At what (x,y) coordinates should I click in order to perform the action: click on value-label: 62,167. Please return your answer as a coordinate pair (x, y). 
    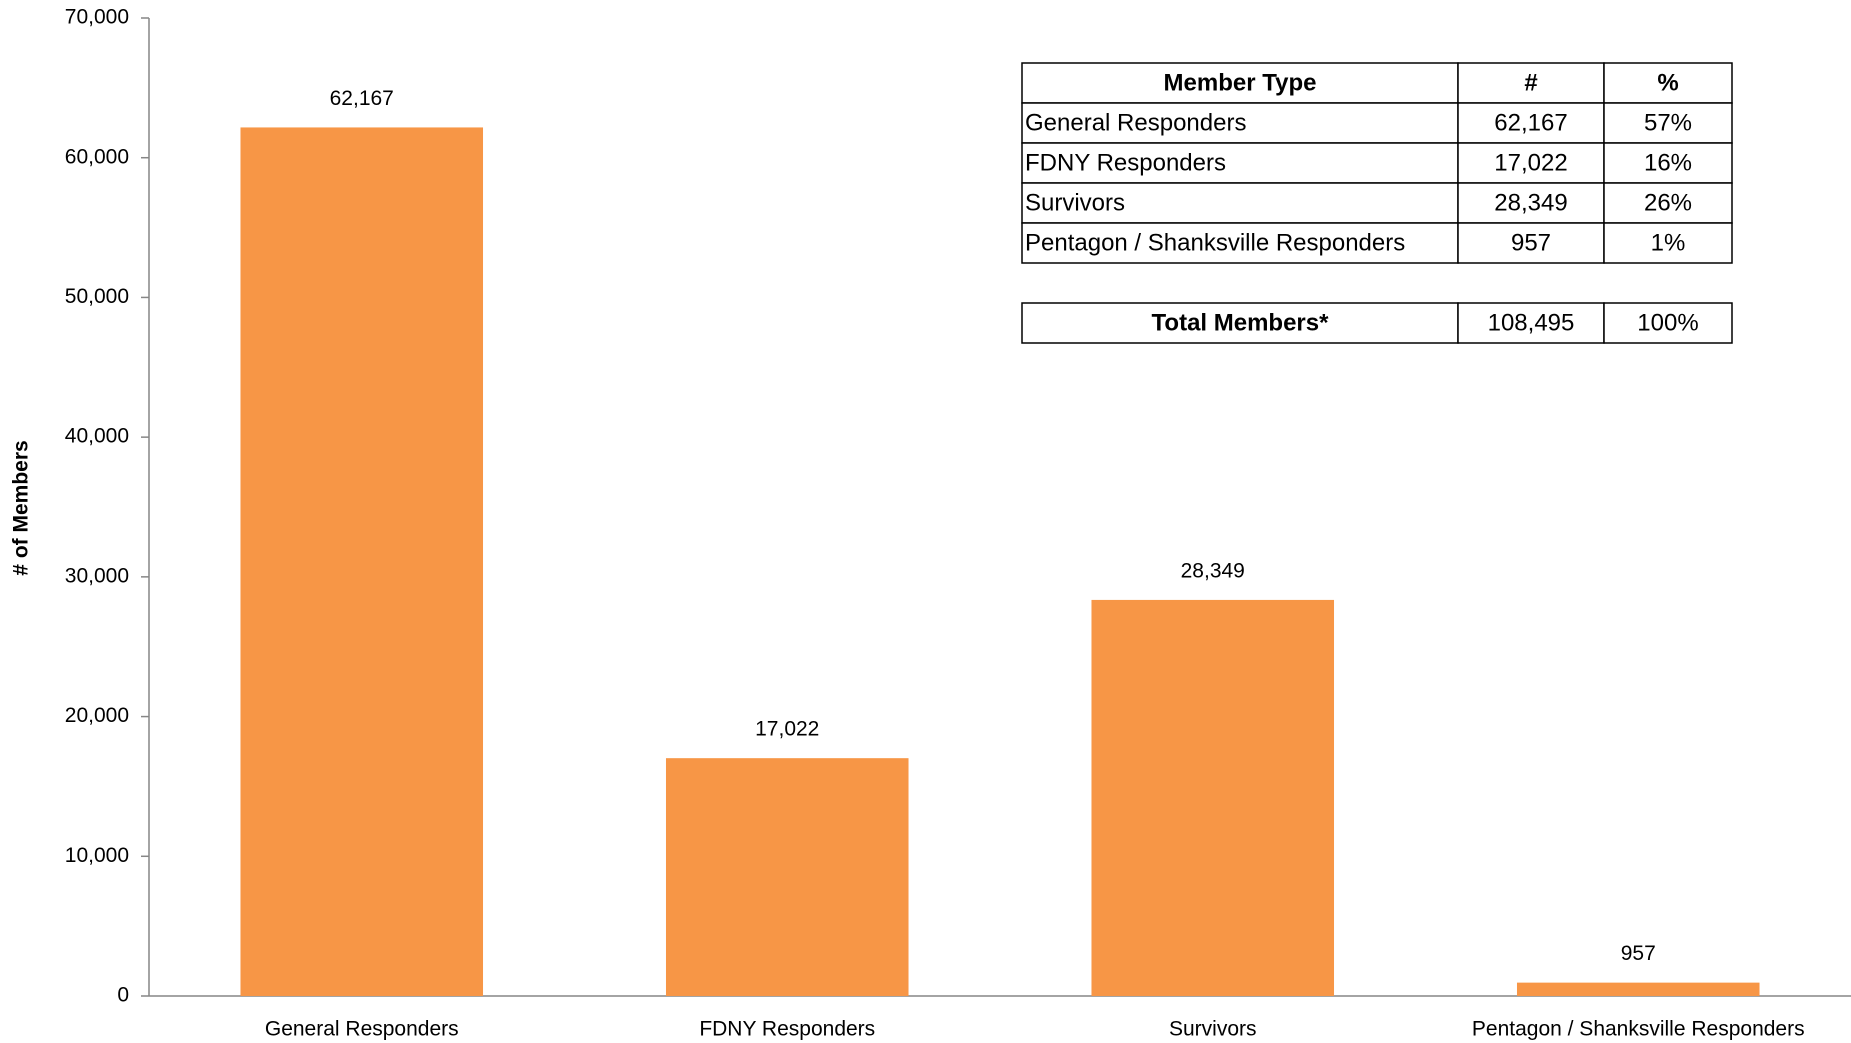
    Looking at the image, I should click on (362, 98).